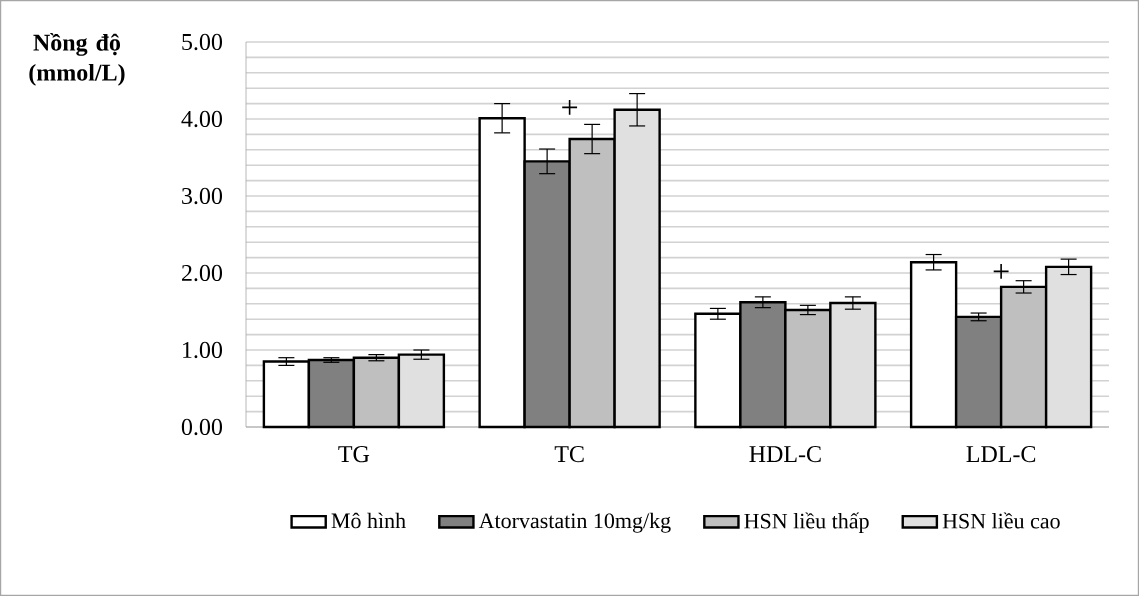 This screenshot has width=1139, height=596. What do you see at coordinates (202, 119) in the screenshot?
I see `y-tick-label: 4.00` at bounding box center [202, 119].